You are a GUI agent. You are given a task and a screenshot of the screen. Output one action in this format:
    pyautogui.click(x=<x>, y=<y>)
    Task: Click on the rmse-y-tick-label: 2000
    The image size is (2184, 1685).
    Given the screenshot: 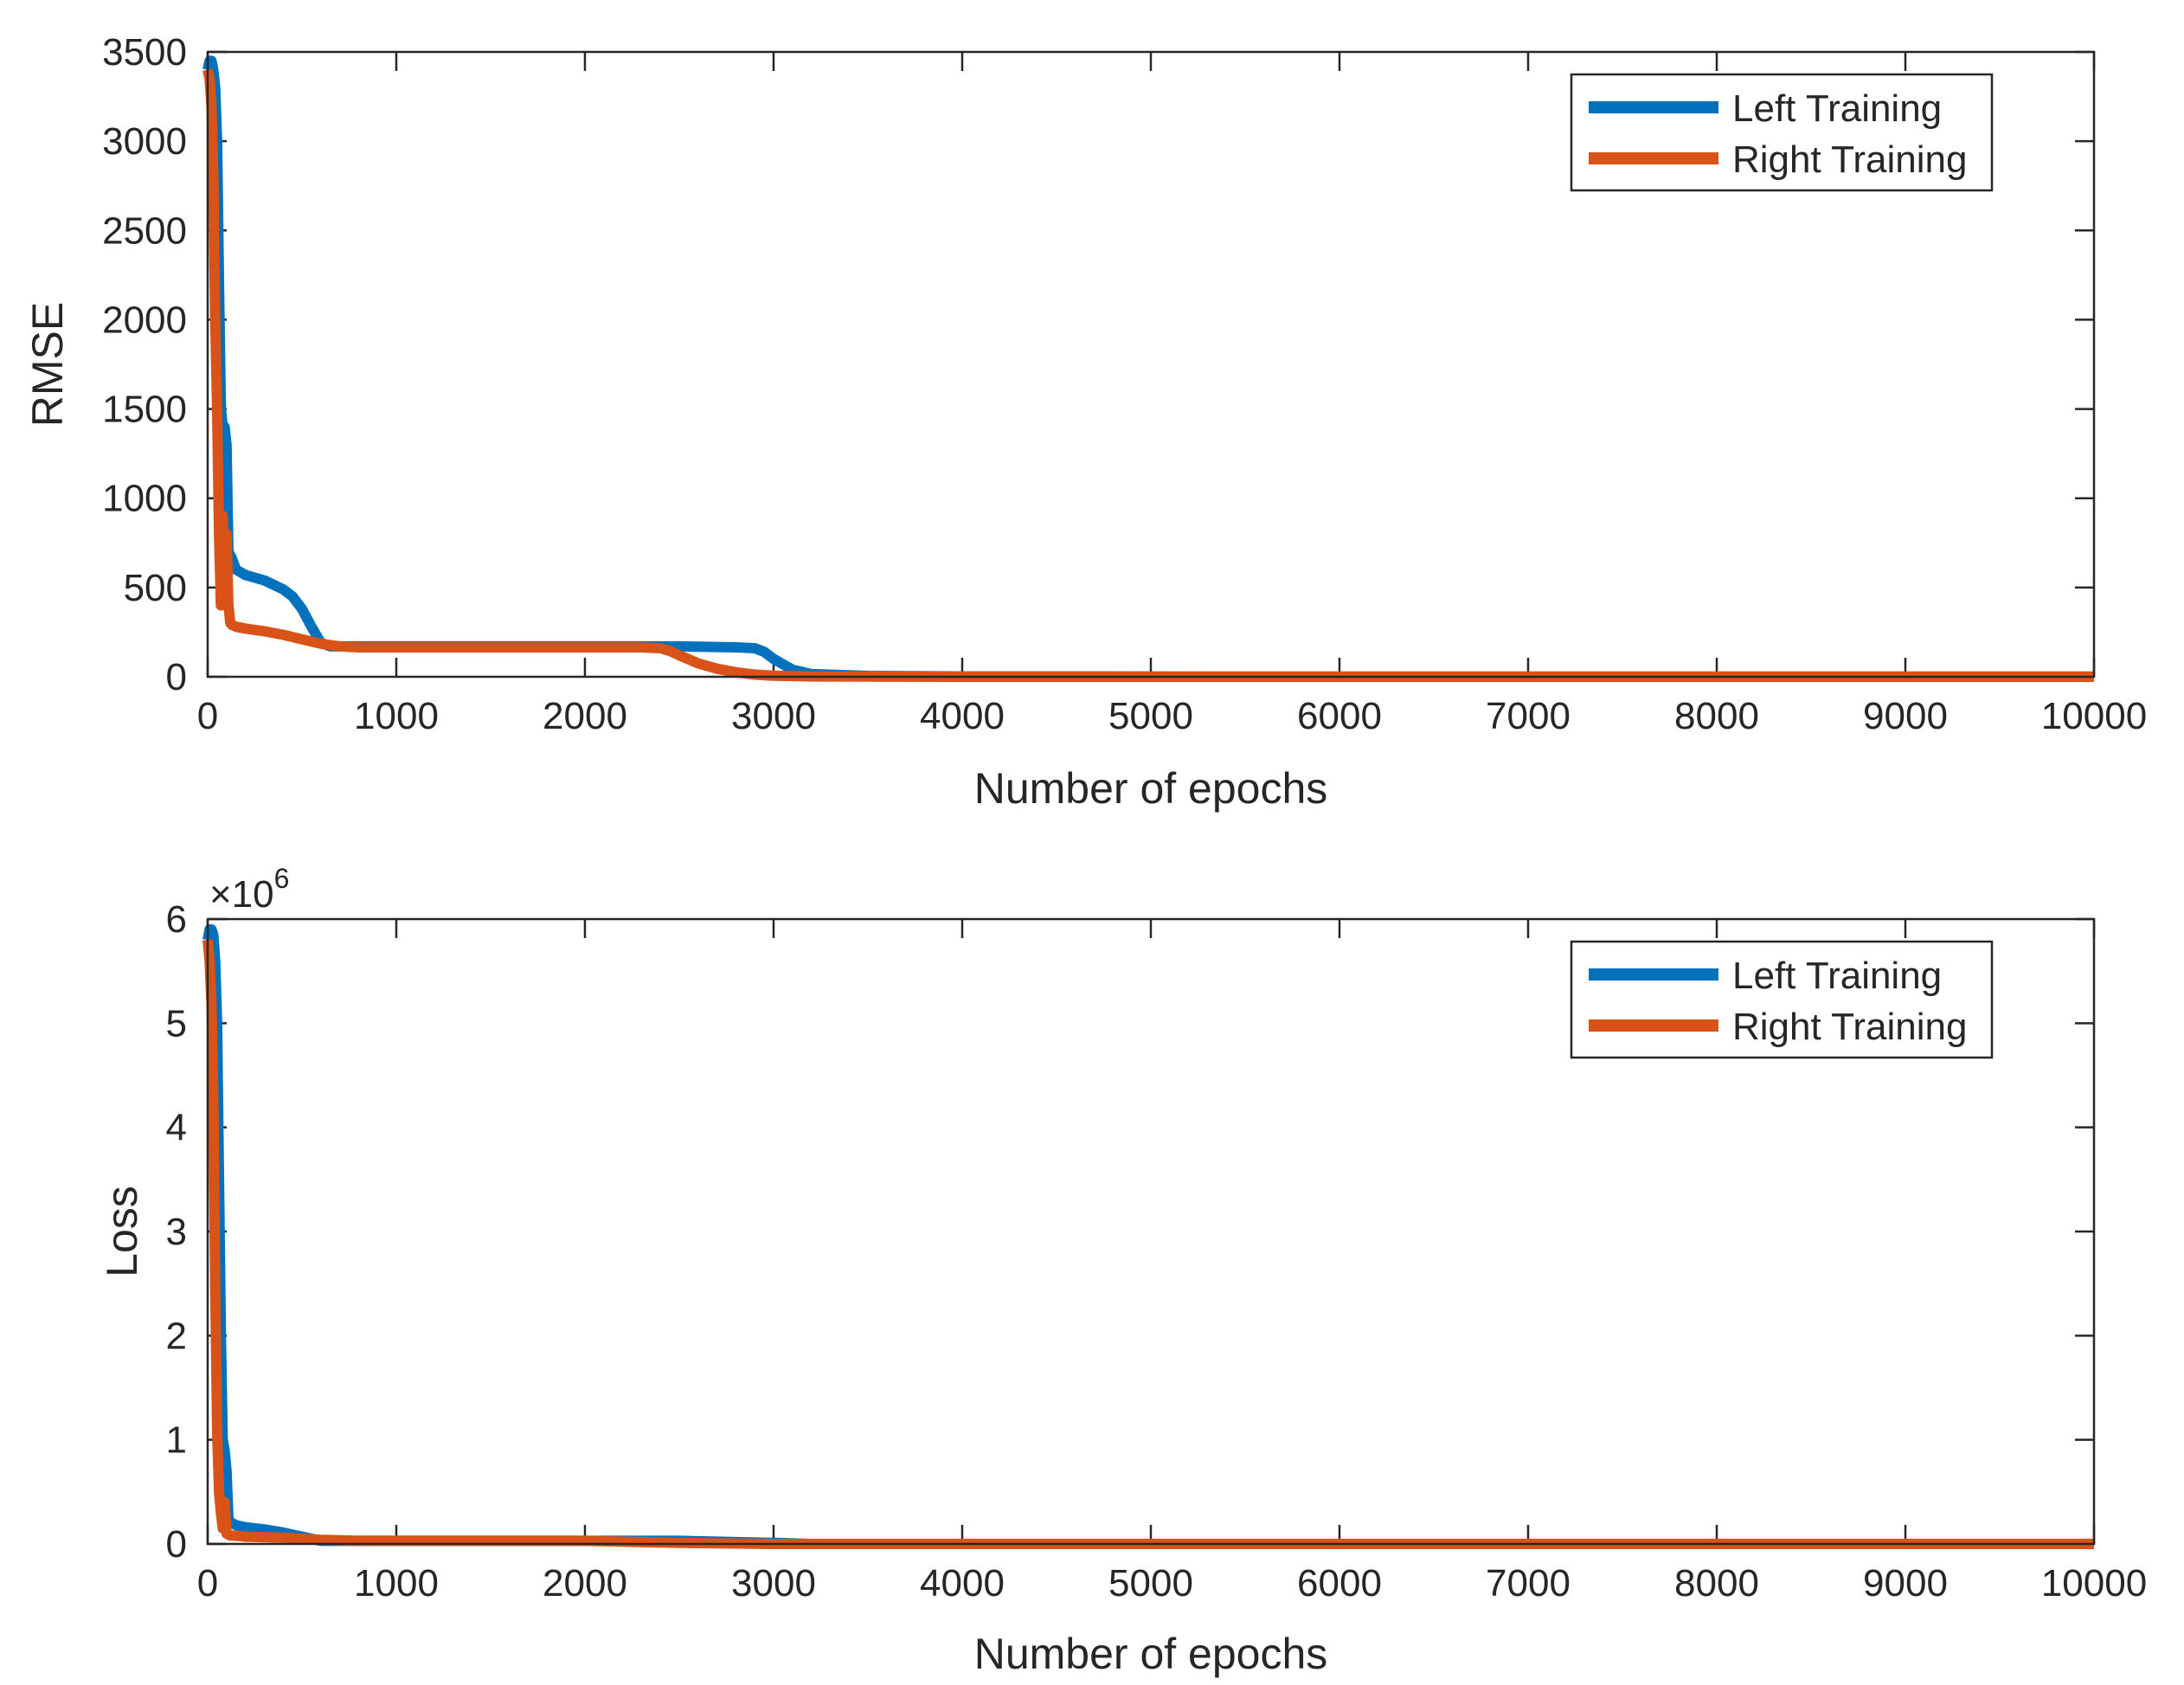 What is the action you would take?
    pyautogui.click(x=144, y=320)
    